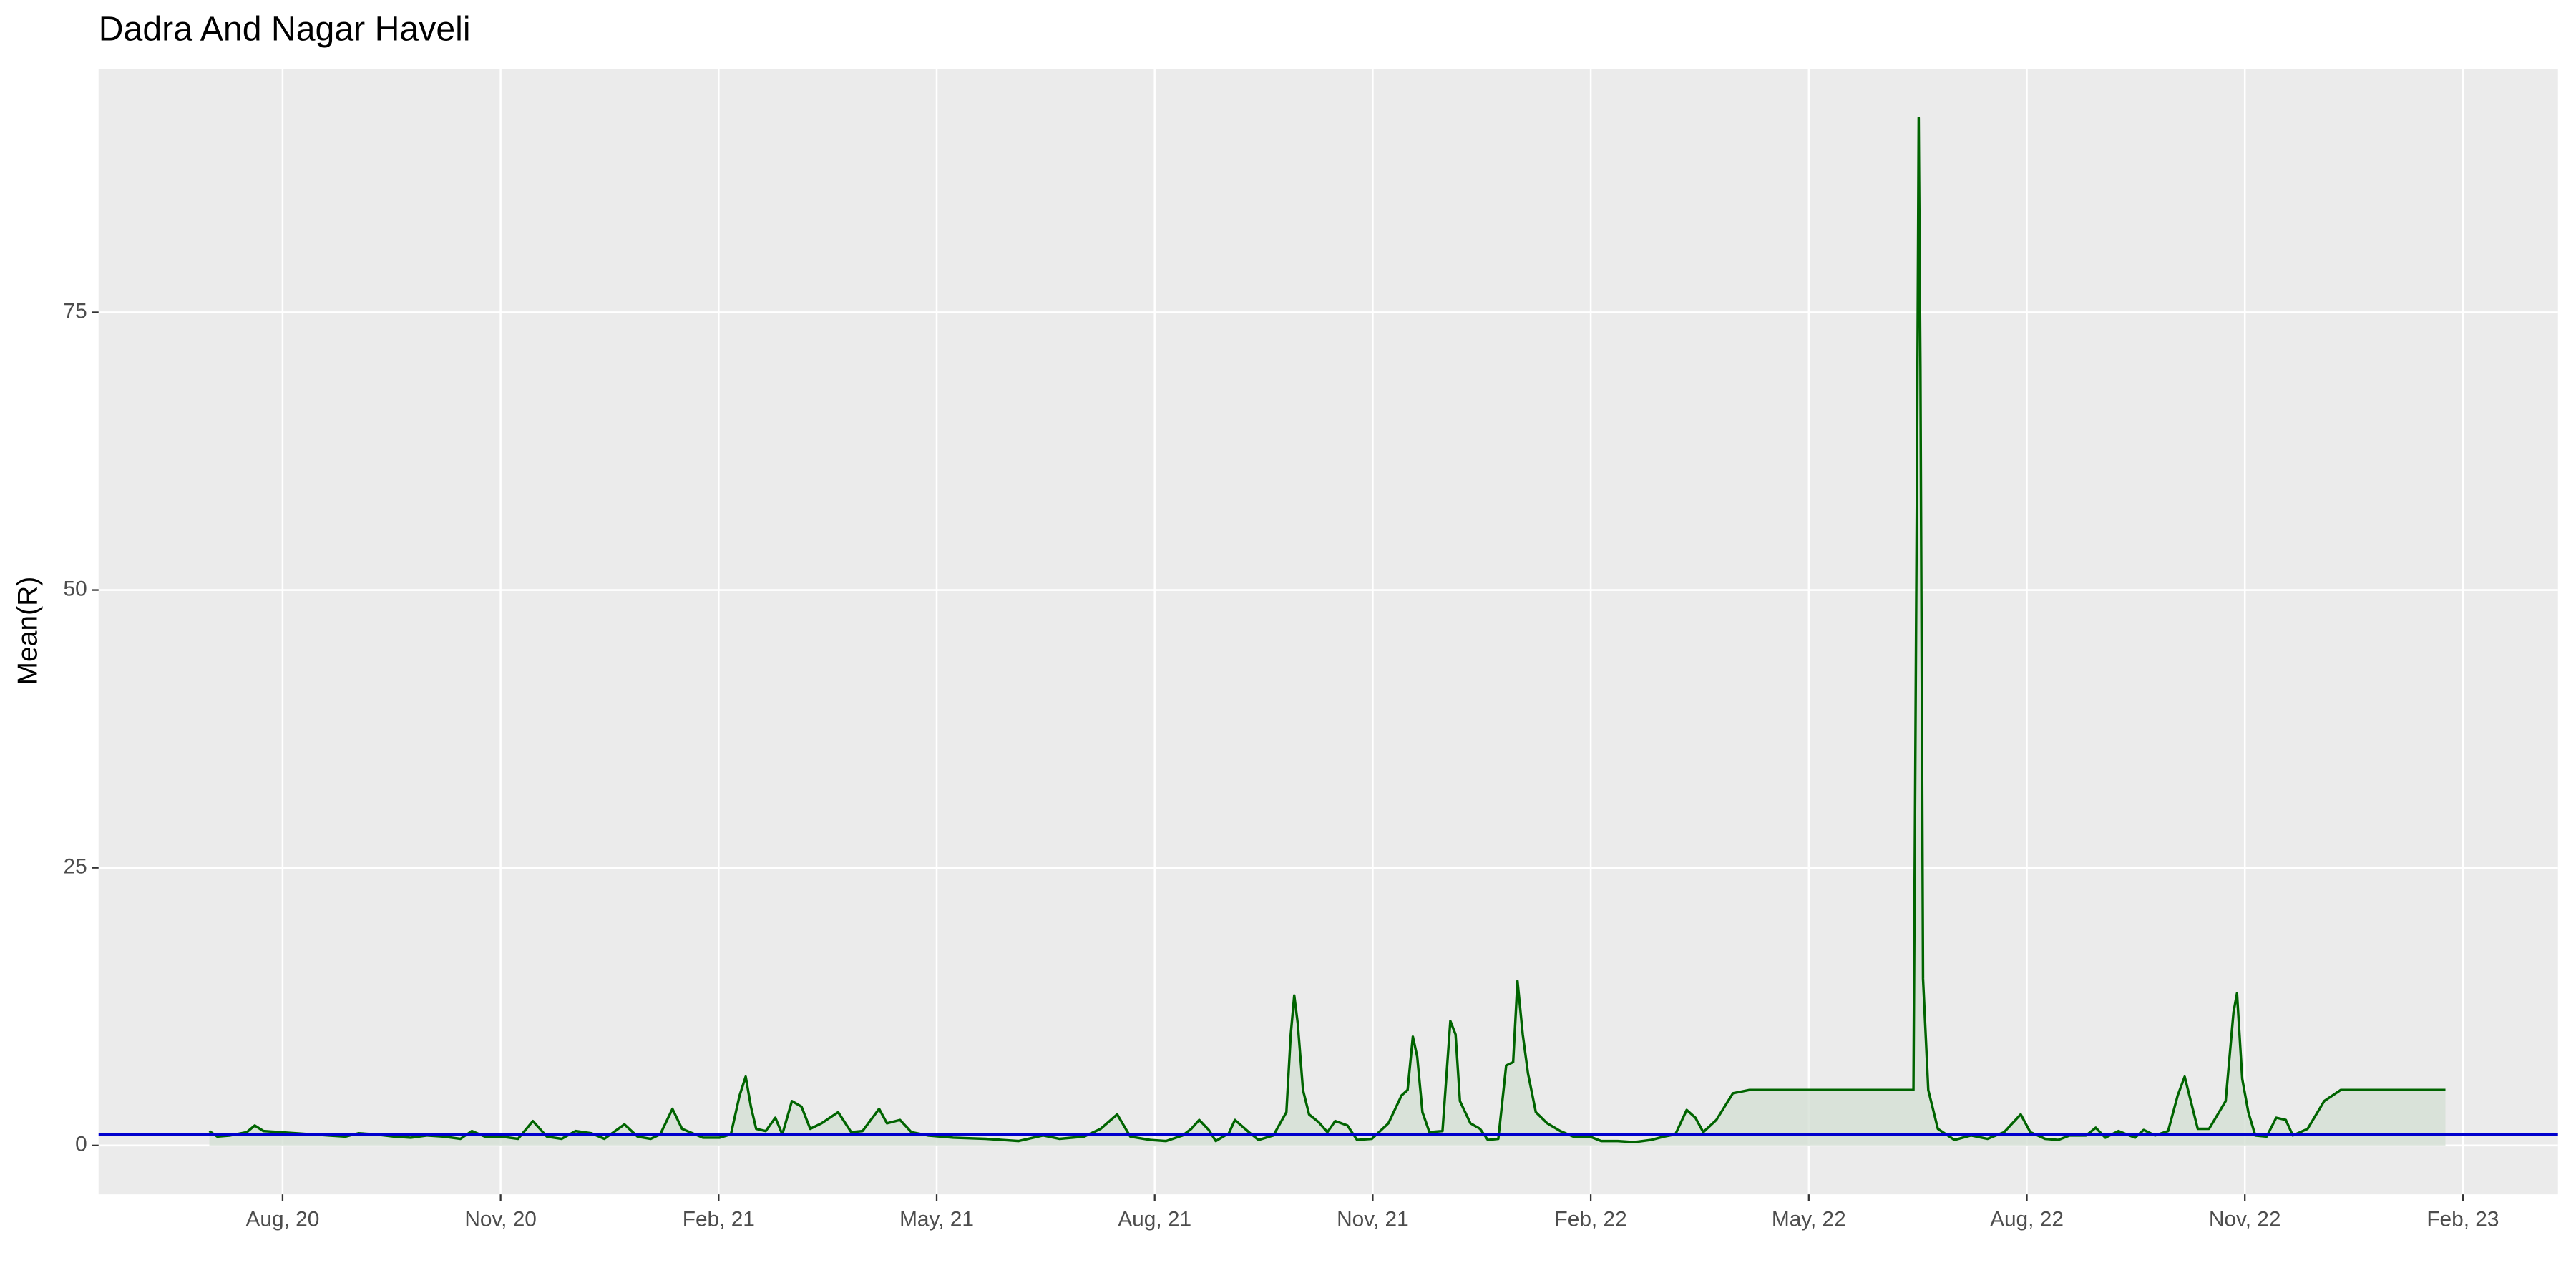 The image size is (2576, 1288). I want to click on x-tick-label: Feb, 23, so click(2462, 1219).